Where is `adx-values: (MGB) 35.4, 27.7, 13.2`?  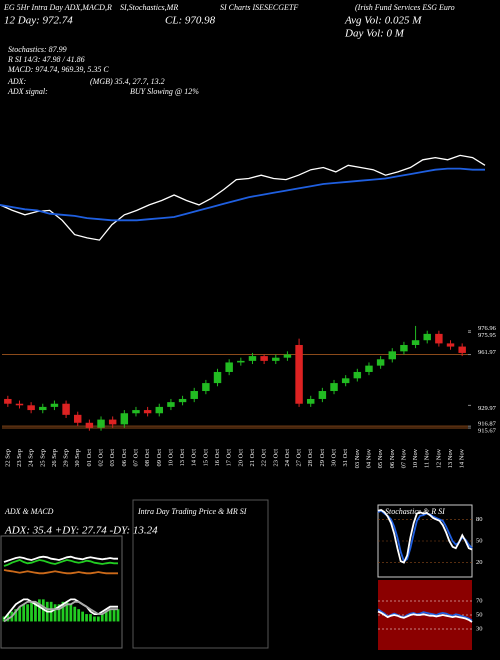 adx-values: (MGB) 35.4, 27.7, 13.2 is located at coordinates (127, 81).